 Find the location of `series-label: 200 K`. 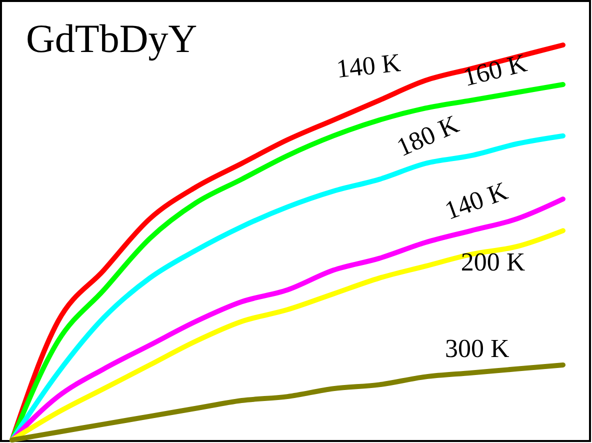

series-label: 200 K is located at coordinates (493, 262).